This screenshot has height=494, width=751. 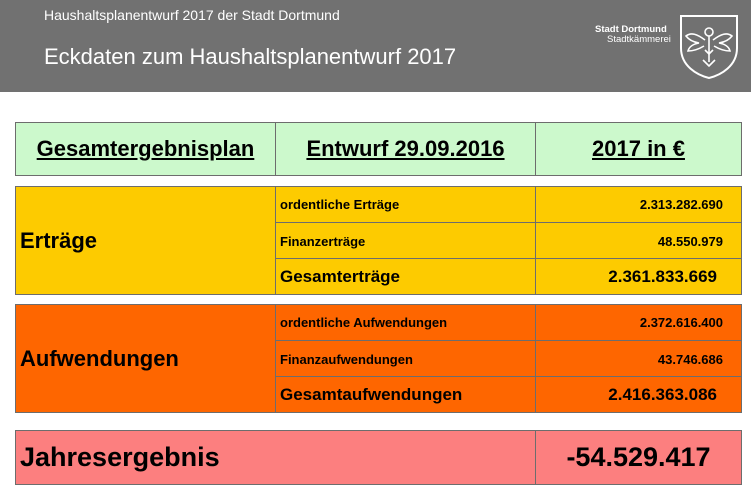 What do you see at coordinates (638, 322) in the screenshot?
I see `row-value: 2.372.616.400` at bounding box center [638, 322].